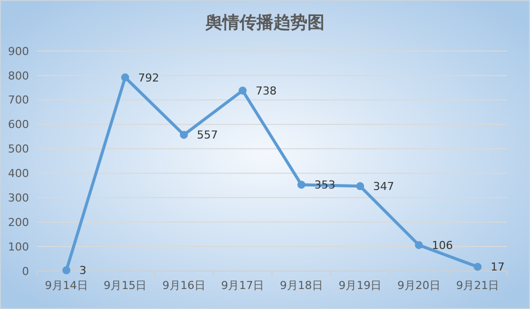 Image resolution: width=530 pixels, height=309 pixels. Describe the element at coordinates (18, 222) in the screenshot. I see `y-tick-label: 200` at that location.